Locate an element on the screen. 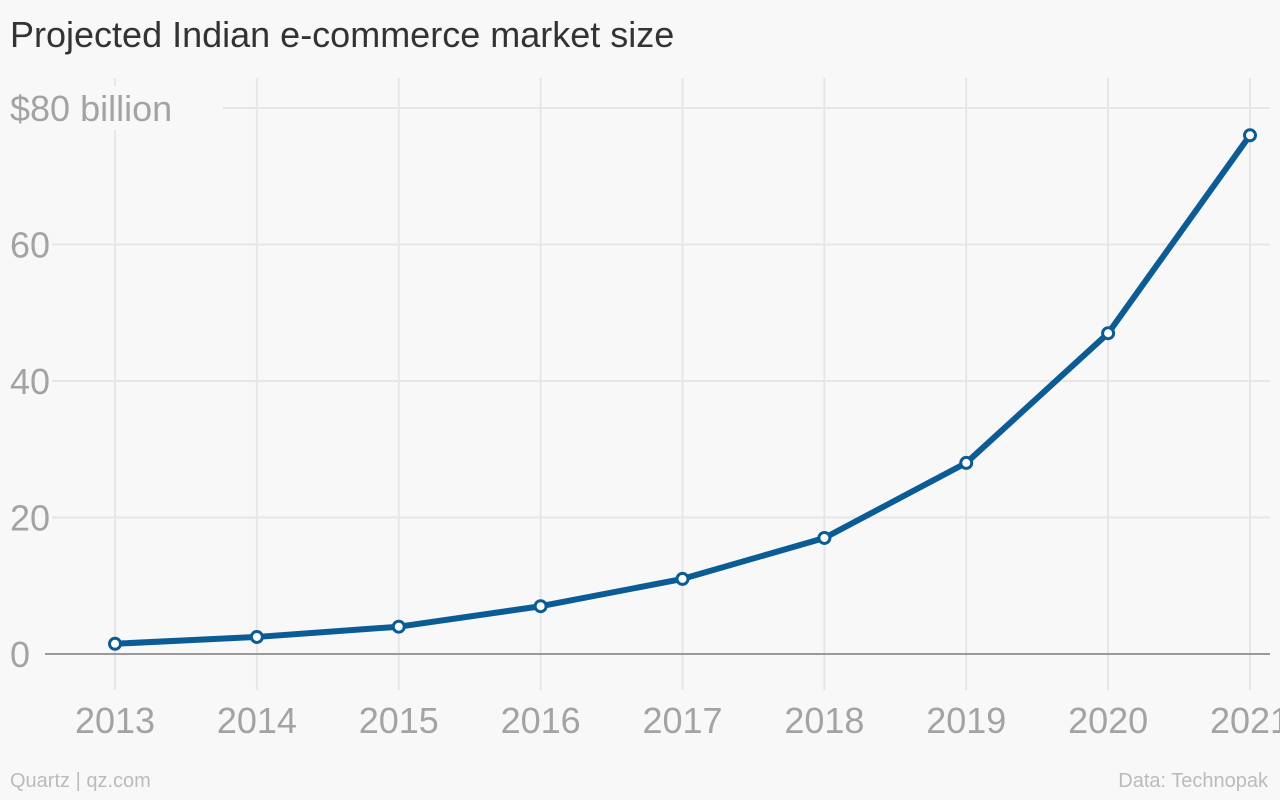 The width and height of the screenshot is (1280, 800). source-label: Data: Technopak is located at coordinates (1193, 781).